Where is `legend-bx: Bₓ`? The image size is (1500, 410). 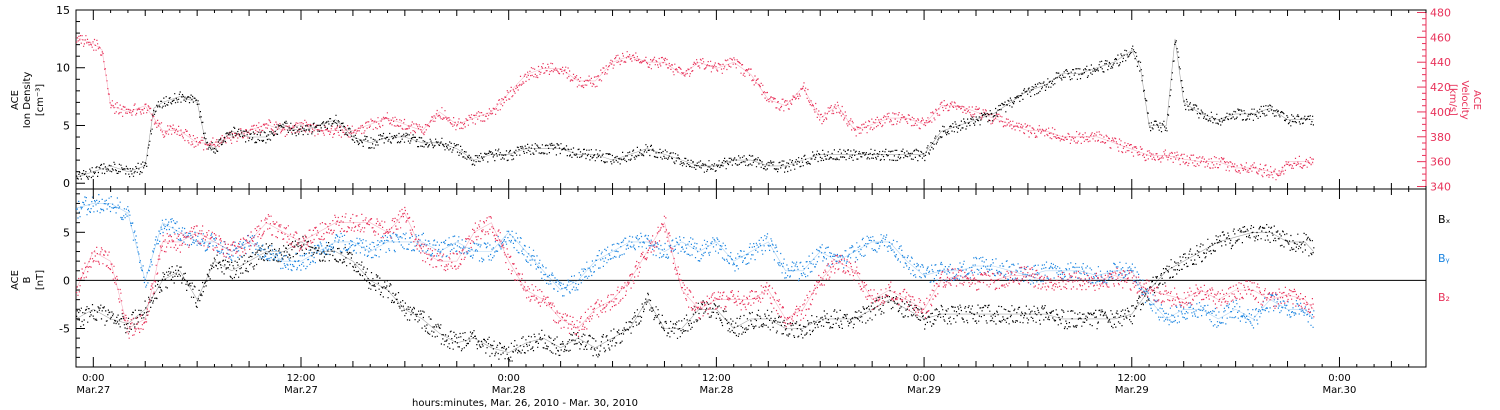 legend-bx: Bₓ is located at coordinates (1444, 219).